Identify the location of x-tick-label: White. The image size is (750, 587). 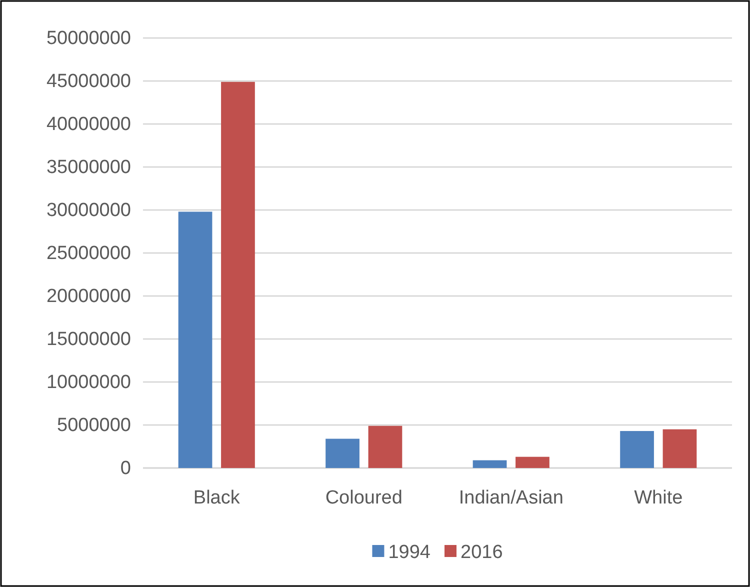
(658, 497).